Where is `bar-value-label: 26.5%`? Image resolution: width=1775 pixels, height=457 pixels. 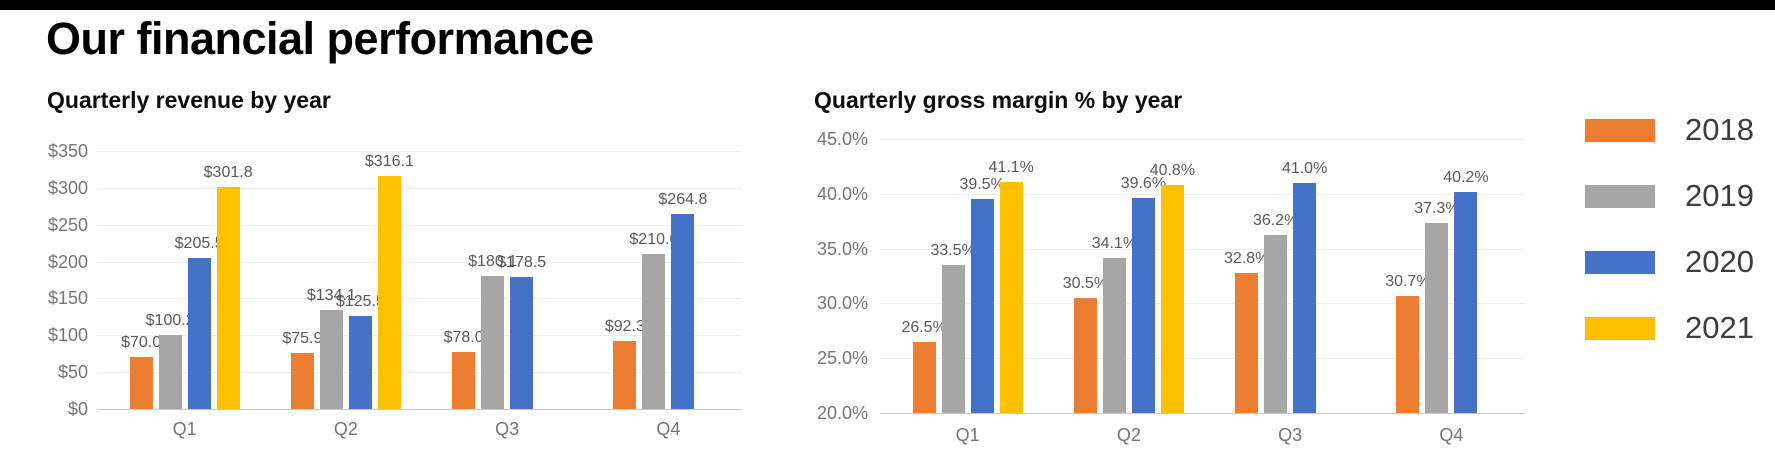
bar-value-label: 26.5% is located at coordinates (924, 327).